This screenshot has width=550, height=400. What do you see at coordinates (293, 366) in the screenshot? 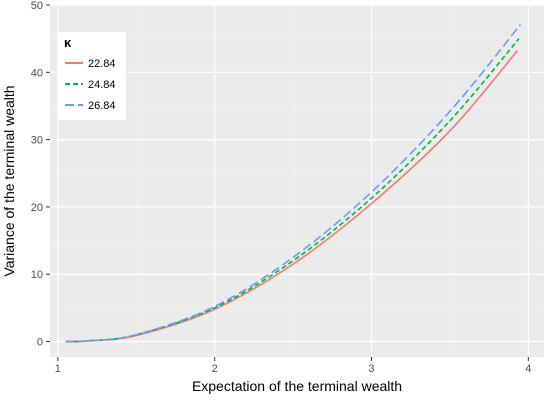
I see `x-axis-ticks: 1 2 3 4` at bounding box center [293, 366].